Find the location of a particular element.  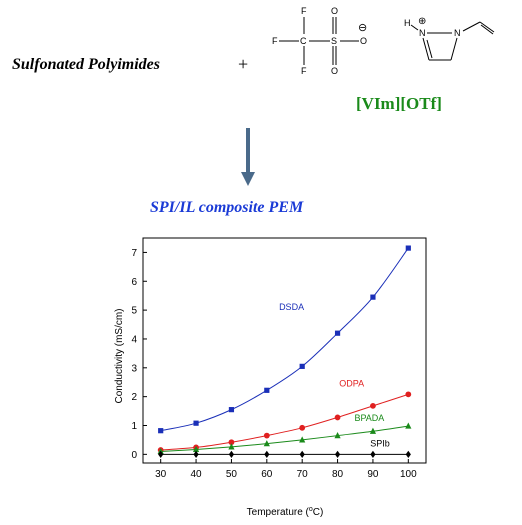

y-tick-label: 5 is located at coordinates (134, 311).